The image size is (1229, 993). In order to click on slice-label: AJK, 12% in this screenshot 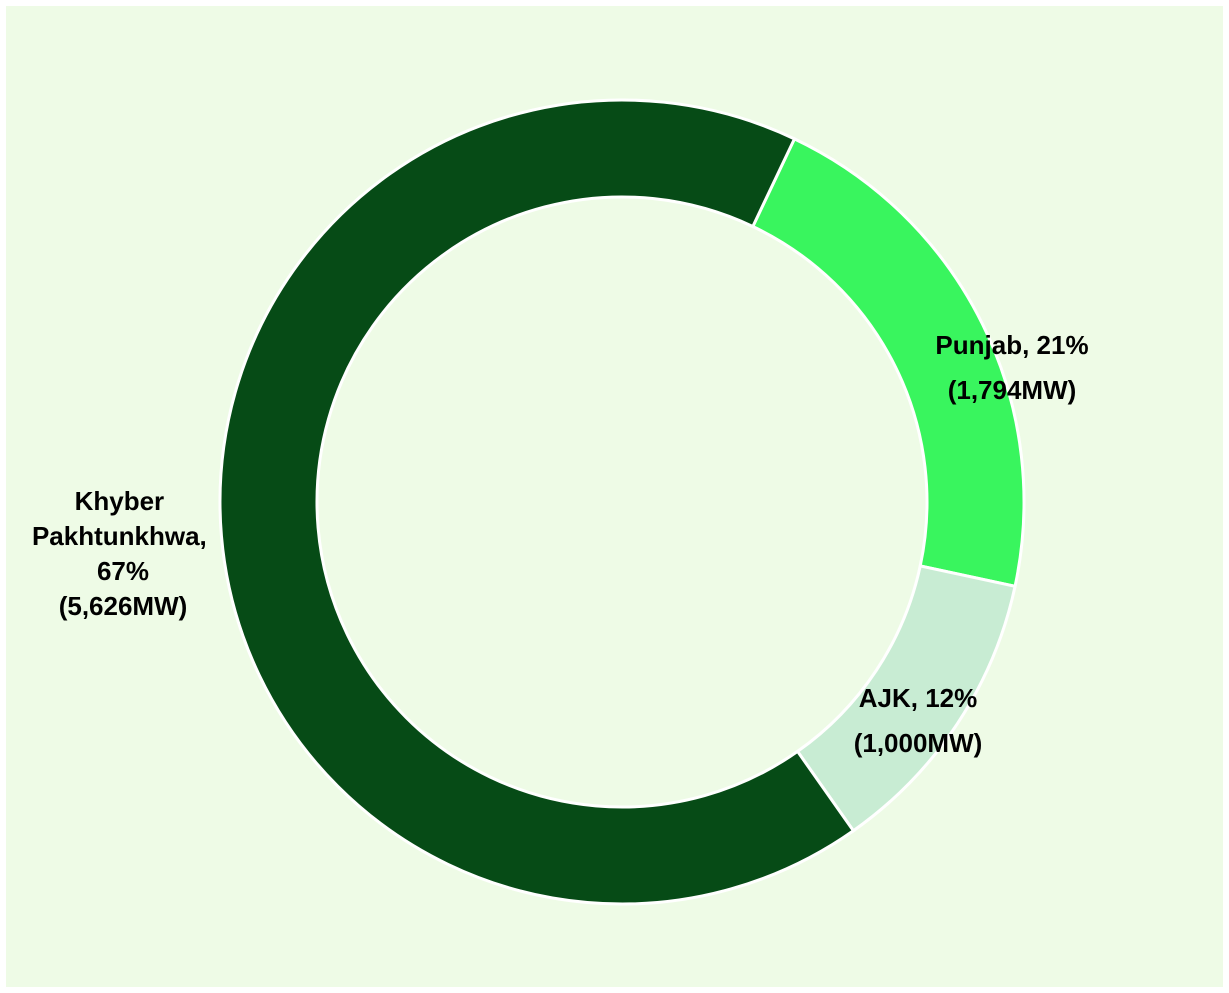, I will do `click(918, 698)`.